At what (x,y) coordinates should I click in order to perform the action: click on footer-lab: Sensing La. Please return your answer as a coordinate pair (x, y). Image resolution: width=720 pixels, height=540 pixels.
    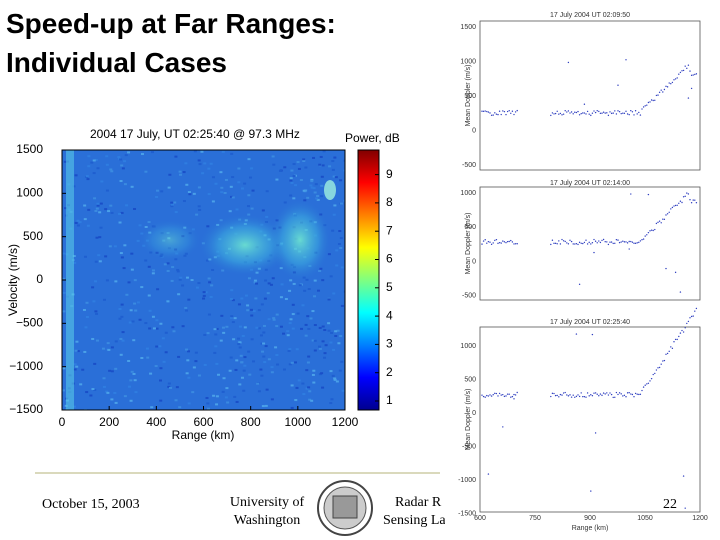
    Looking at the image, I should click on (414, 520).